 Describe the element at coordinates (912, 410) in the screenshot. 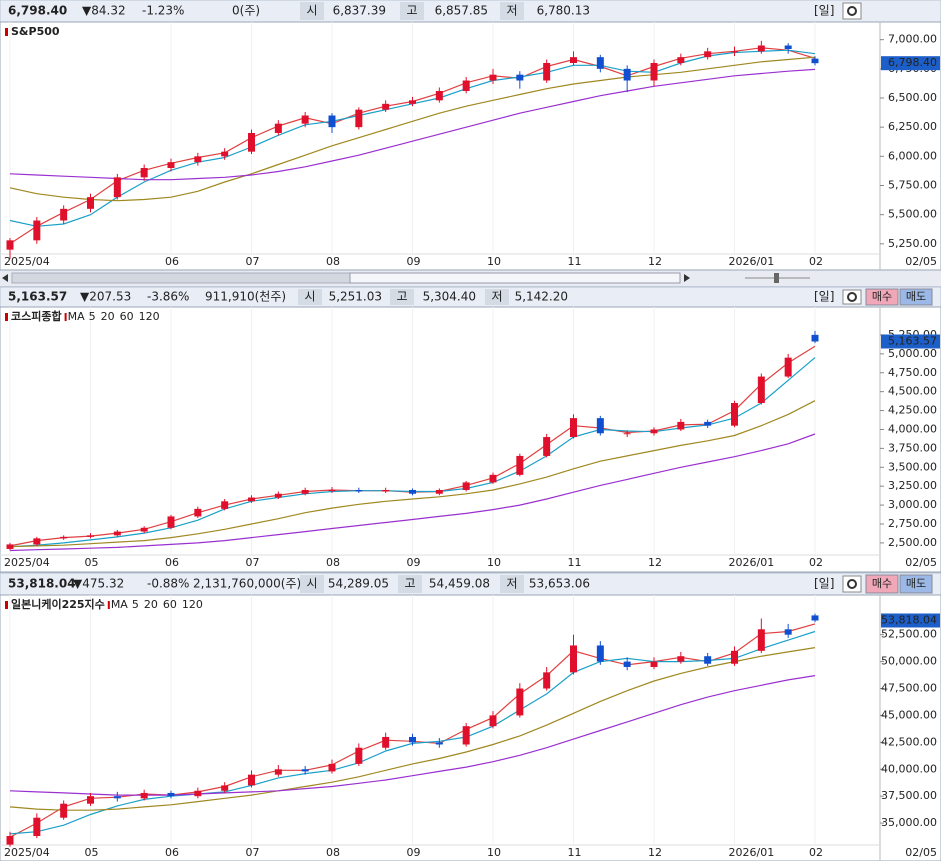

I see `y-tick-label: 4,250.00` at that location.